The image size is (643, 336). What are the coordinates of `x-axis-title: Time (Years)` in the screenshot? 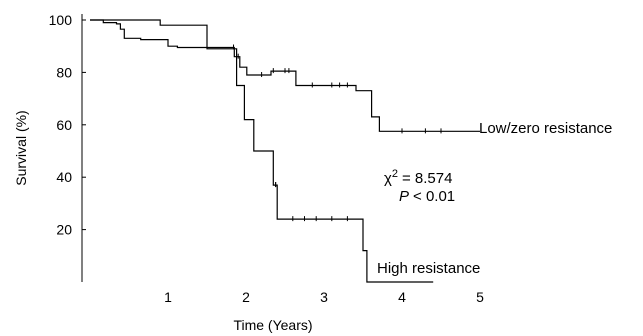 It's located at (272, 325).